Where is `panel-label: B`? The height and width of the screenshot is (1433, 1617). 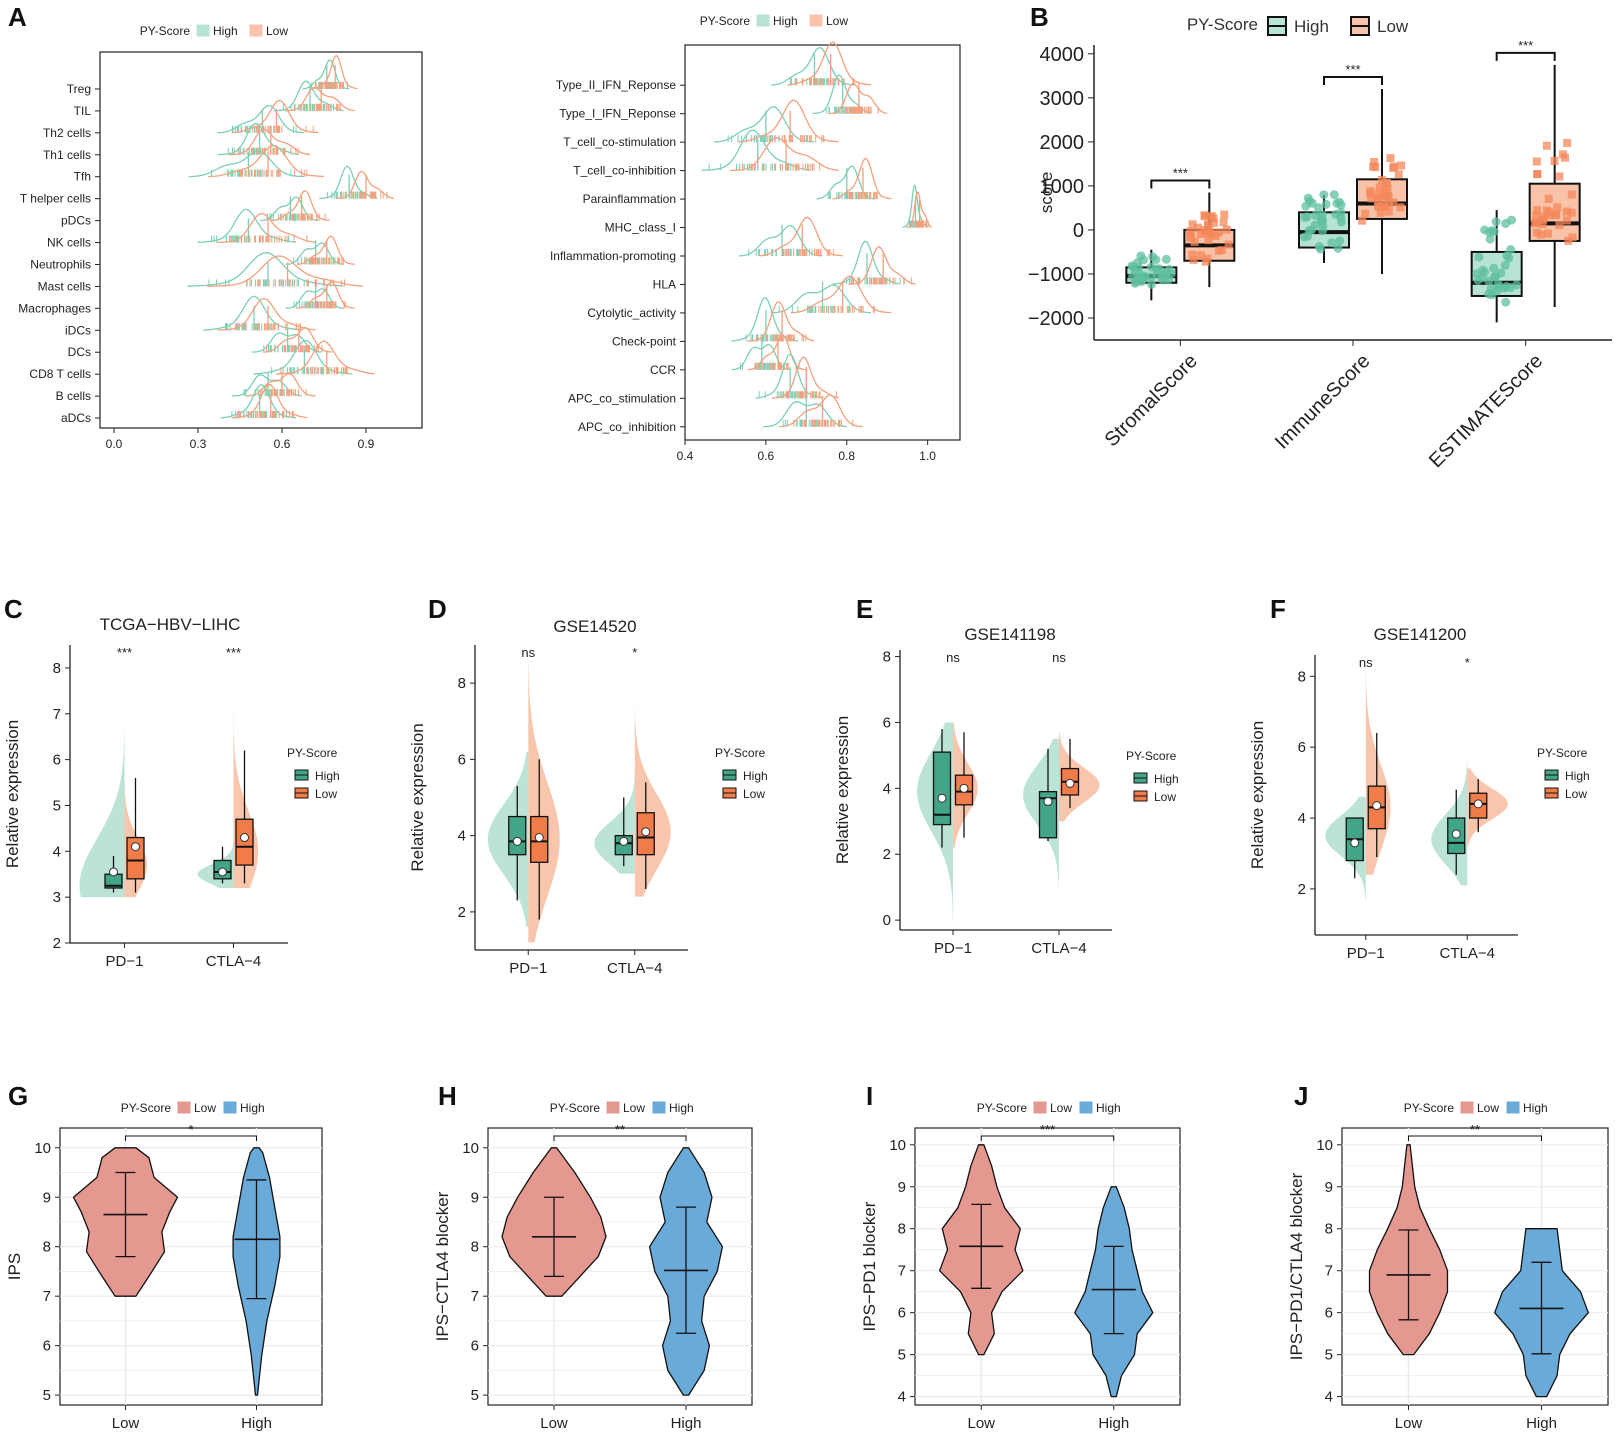
panel-label: B is located at coordinates (1039, 17).